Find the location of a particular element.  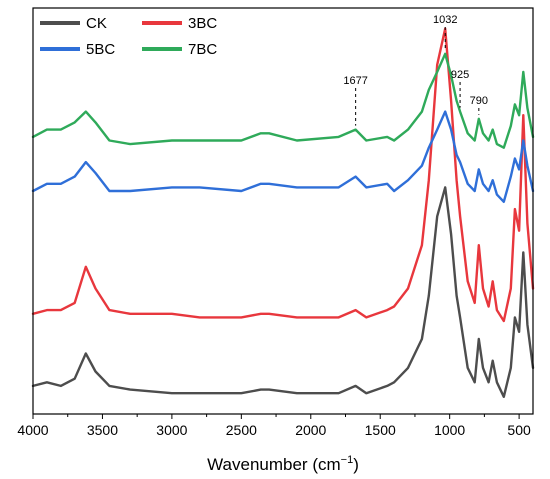

legend-label-ck: CK is located at coordinates (96, 23).